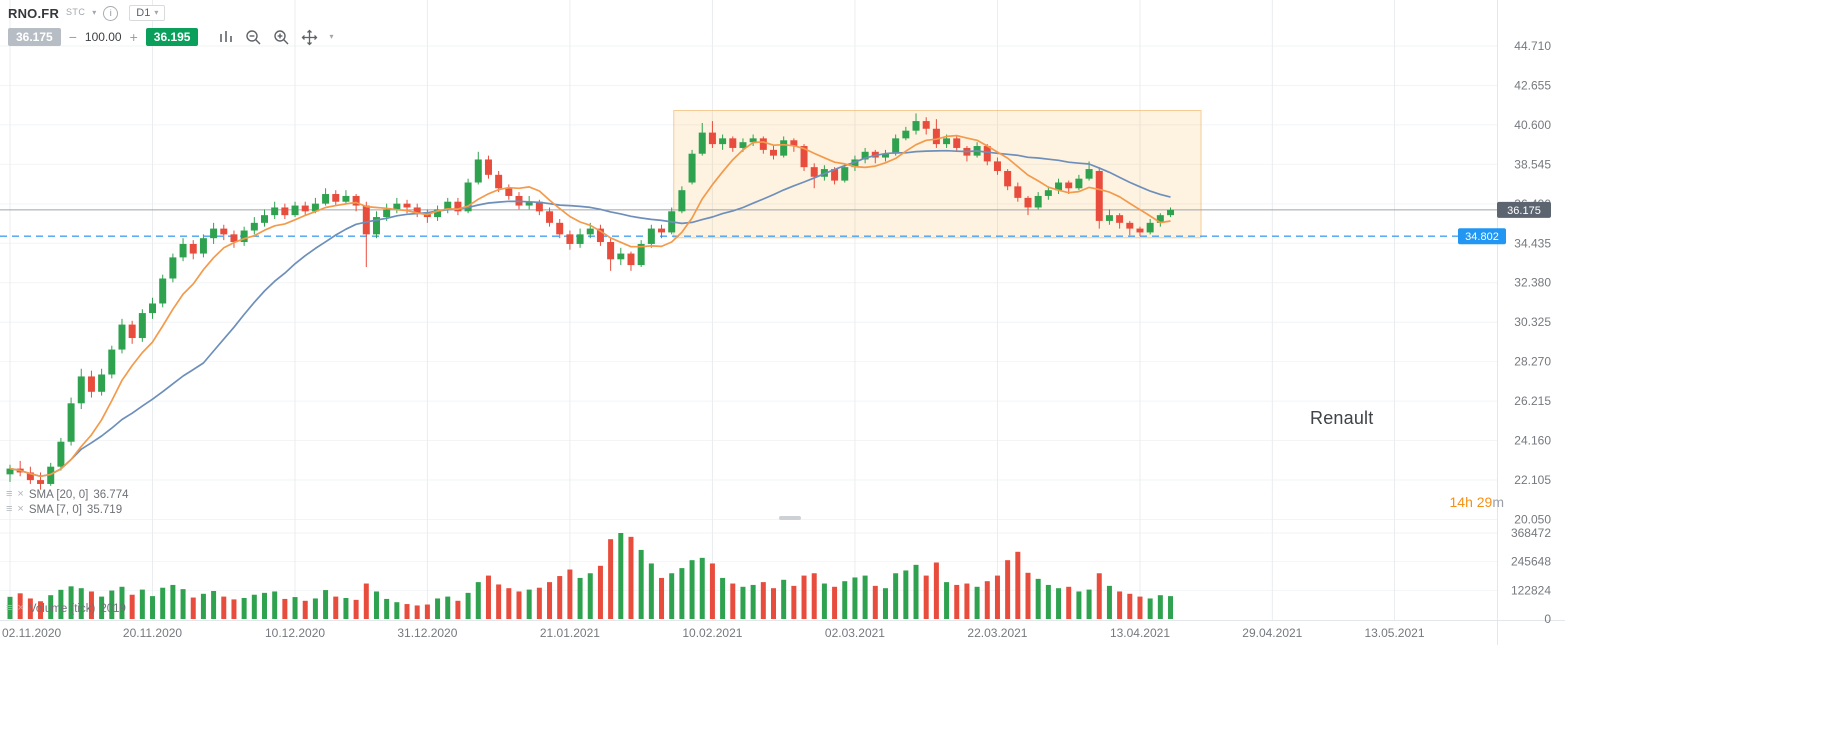 This screenshot has height=755, width=1832. I want to click on volume-legend: ≡ × Volume (tick) 2019, so click(66, 608).